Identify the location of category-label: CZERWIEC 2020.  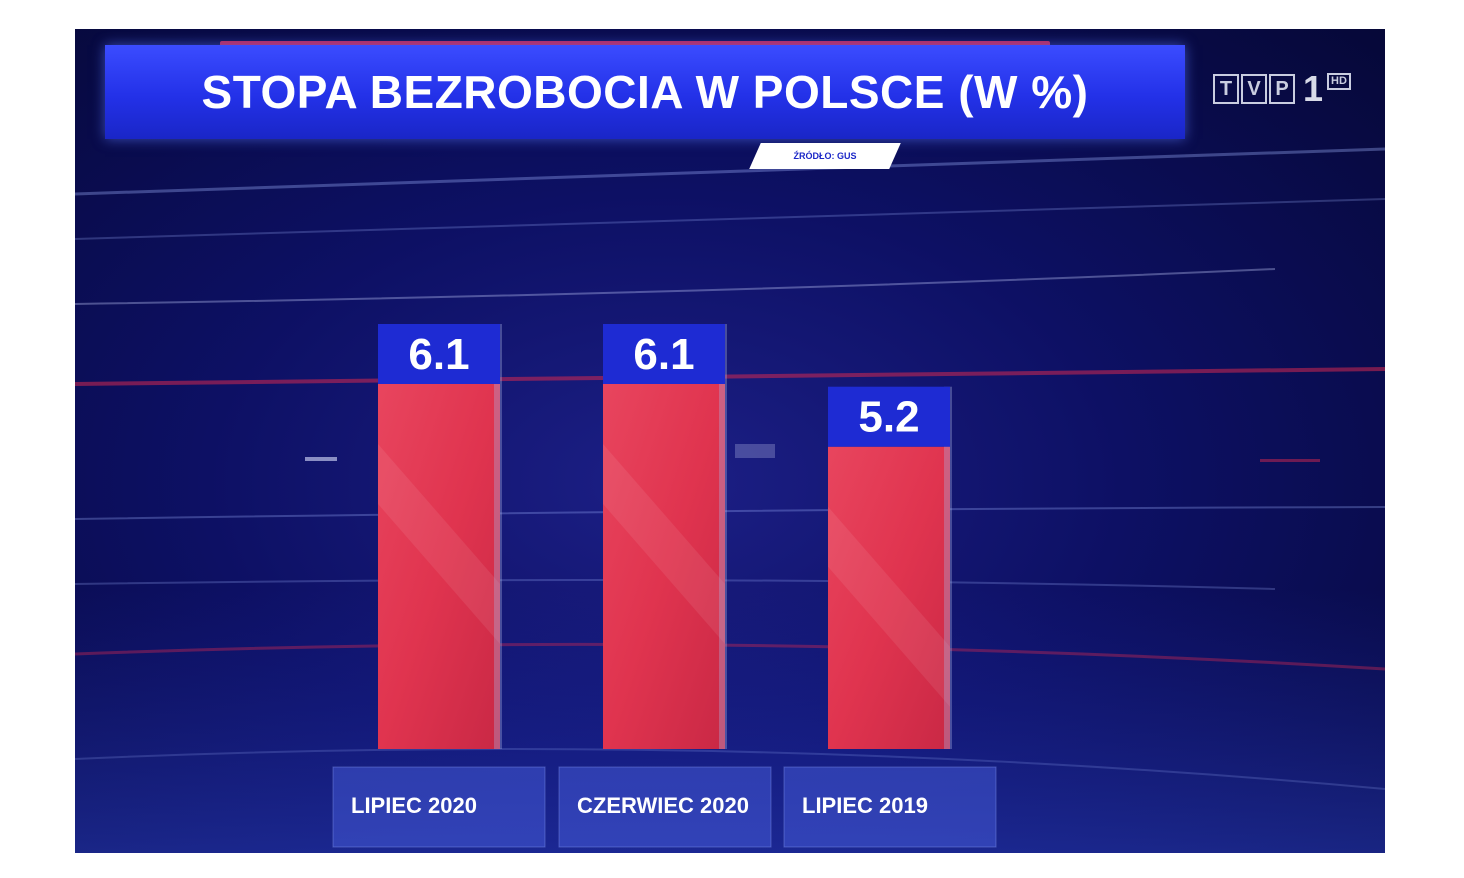
(663, 805).